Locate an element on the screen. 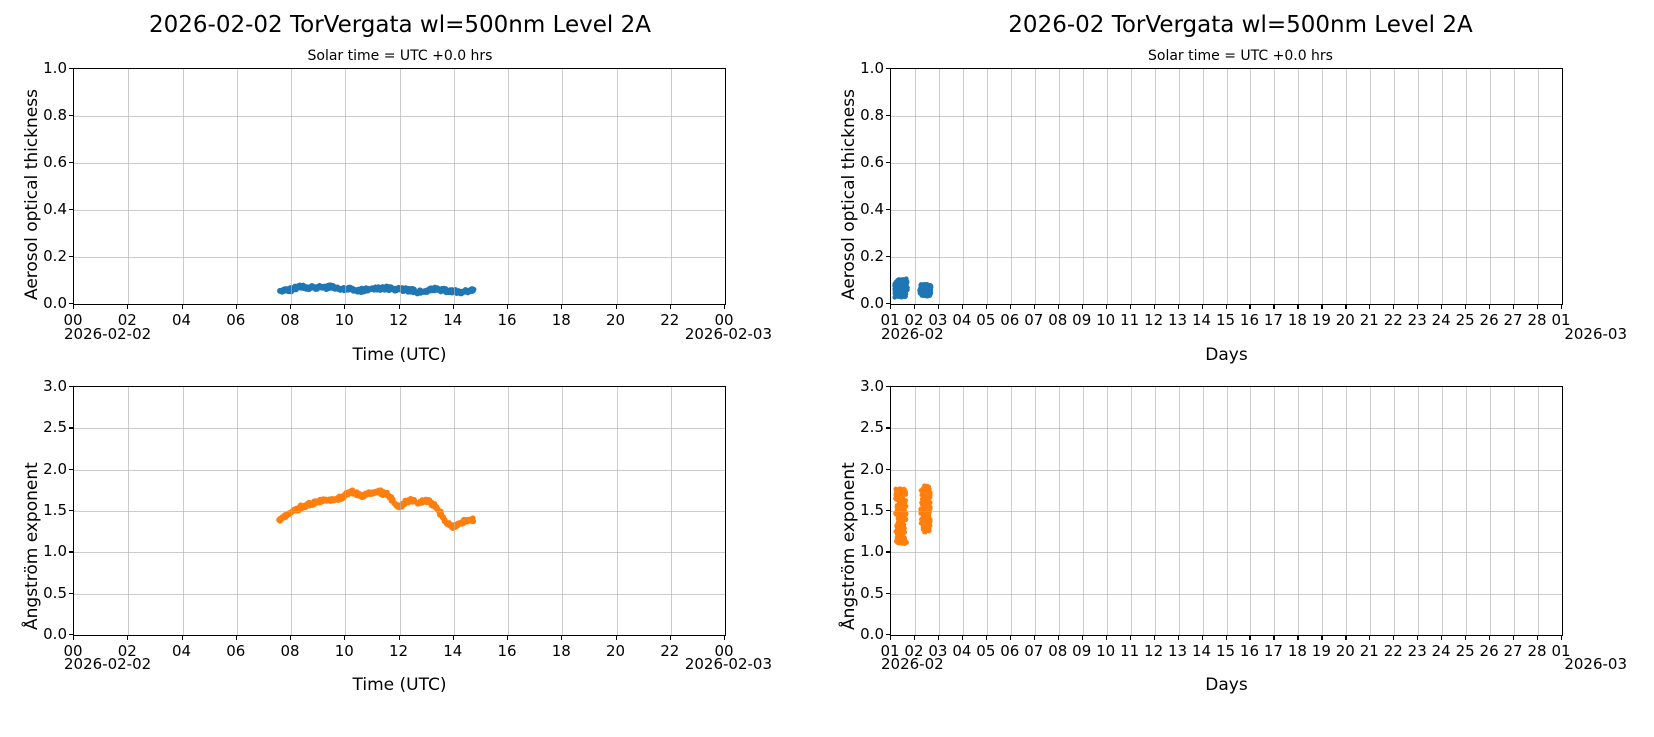 This screenshot has height=737, width=1654. monthly-aot-plot-area is located at coordinates (1226, 186).